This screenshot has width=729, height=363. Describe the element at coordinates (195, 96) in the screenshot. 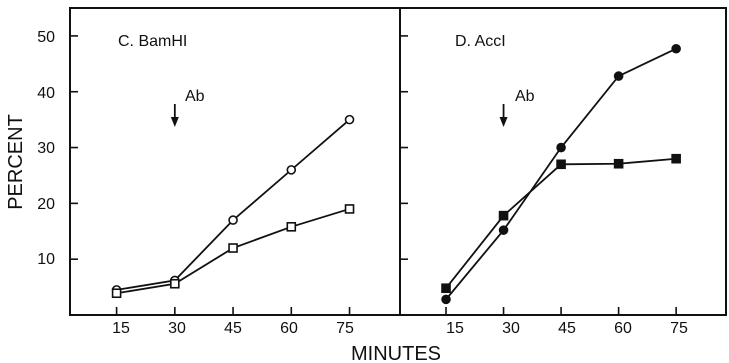

I see `panel-c-ab-label: Ab` at that location.